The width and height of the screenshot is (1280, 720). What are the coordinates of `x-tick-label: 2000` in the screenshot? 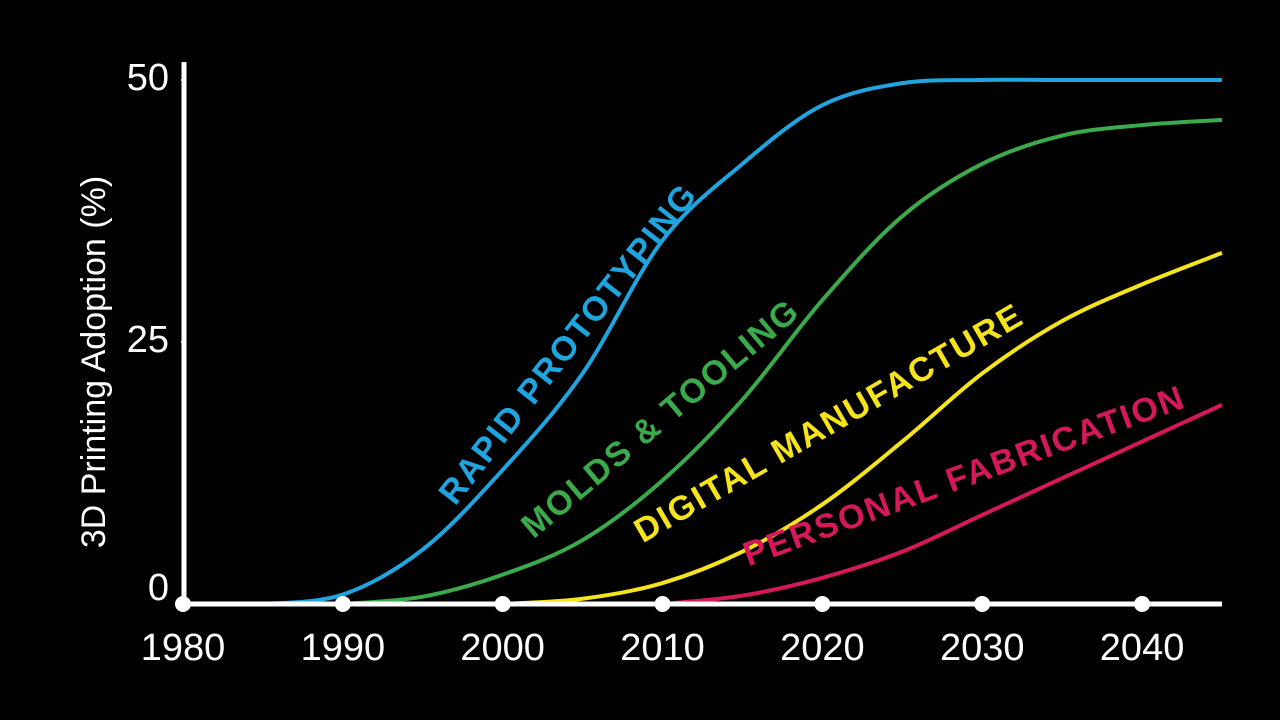 It's located at (502, 648).